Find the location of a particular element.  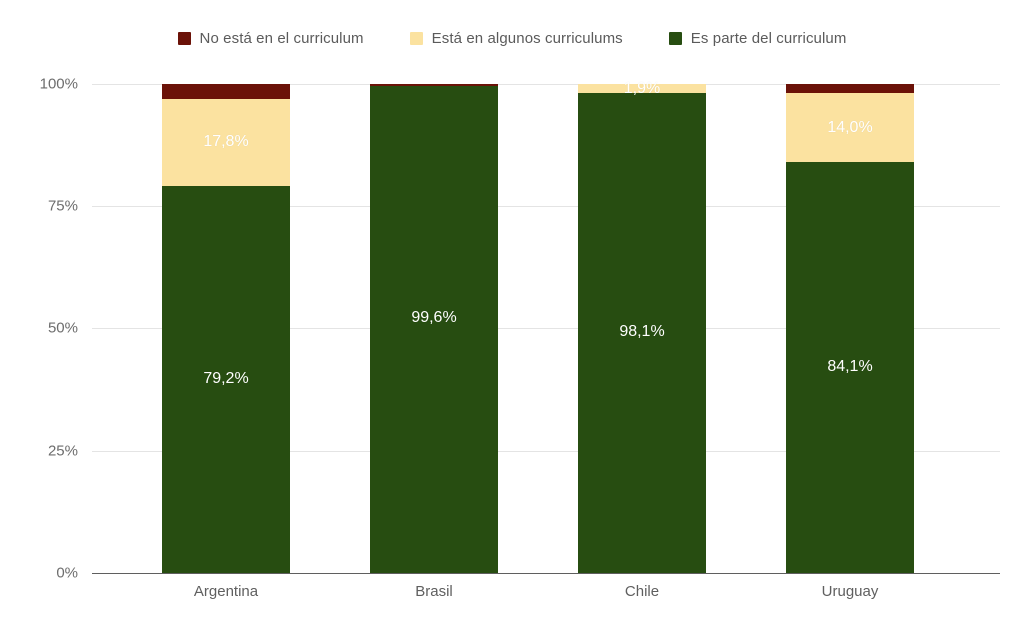

segment-label-chile-green: 98,1% is located at coordinates (642, 332).